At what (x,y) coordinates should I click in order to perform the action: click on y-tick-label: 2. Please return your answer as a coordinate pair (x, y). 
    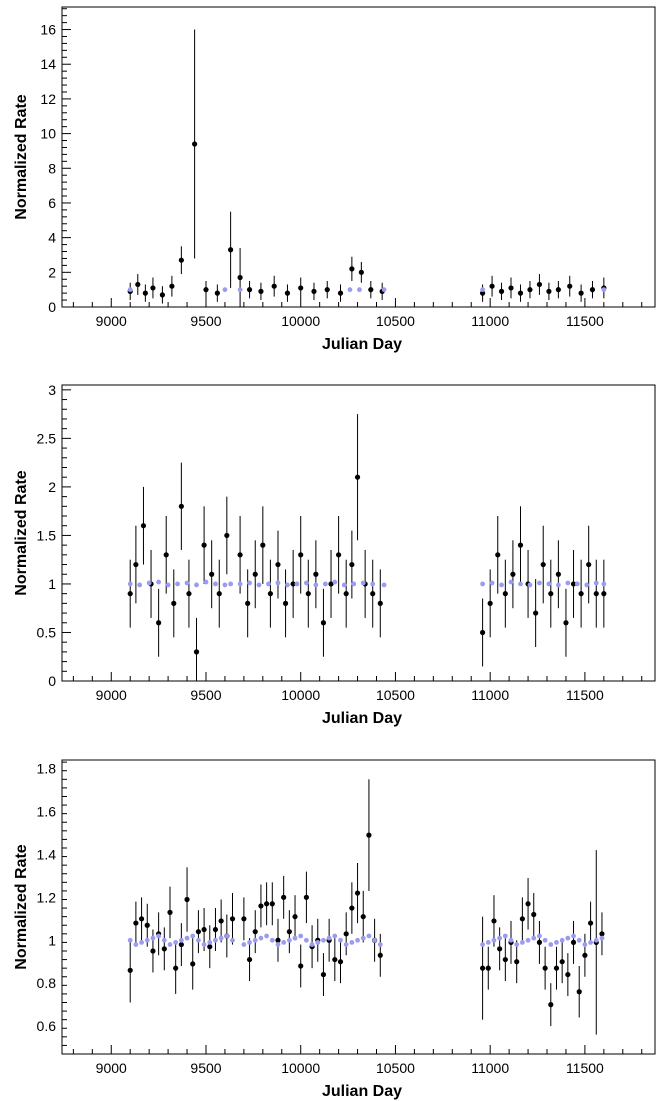
    Looking at the image, I should click on (52, 272).